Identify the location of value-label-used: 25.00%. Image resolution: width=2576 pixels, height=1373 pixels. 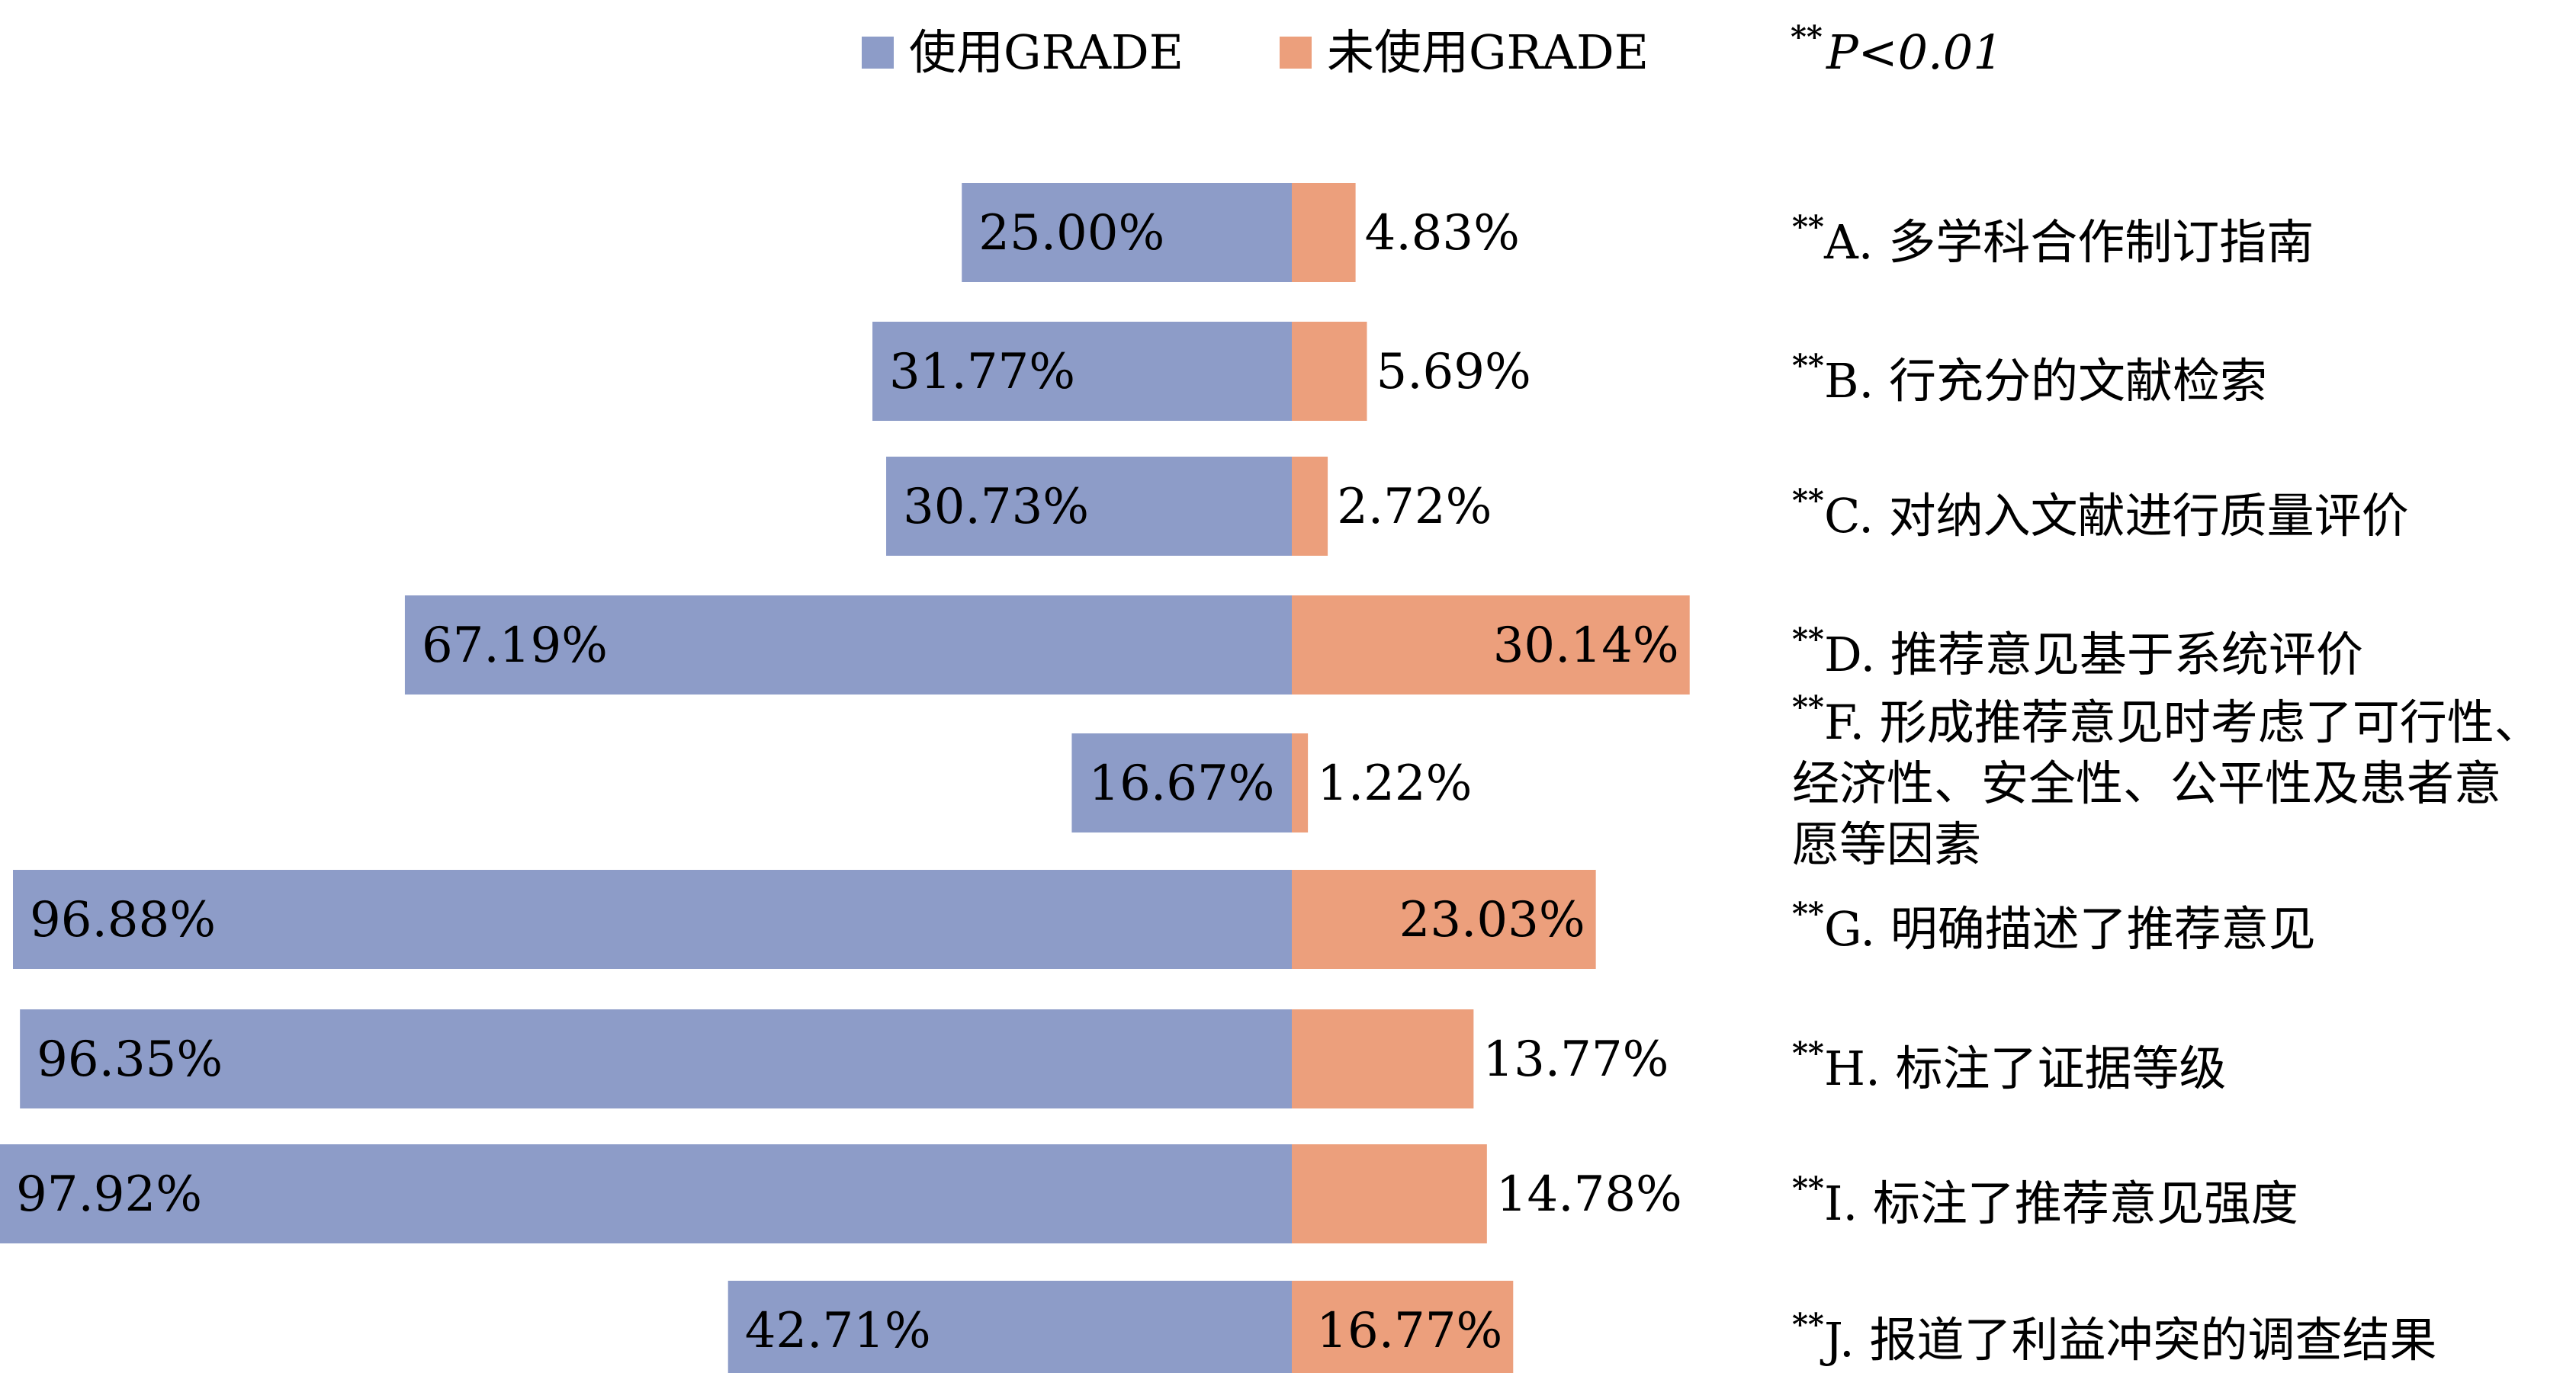
(1071, 233).